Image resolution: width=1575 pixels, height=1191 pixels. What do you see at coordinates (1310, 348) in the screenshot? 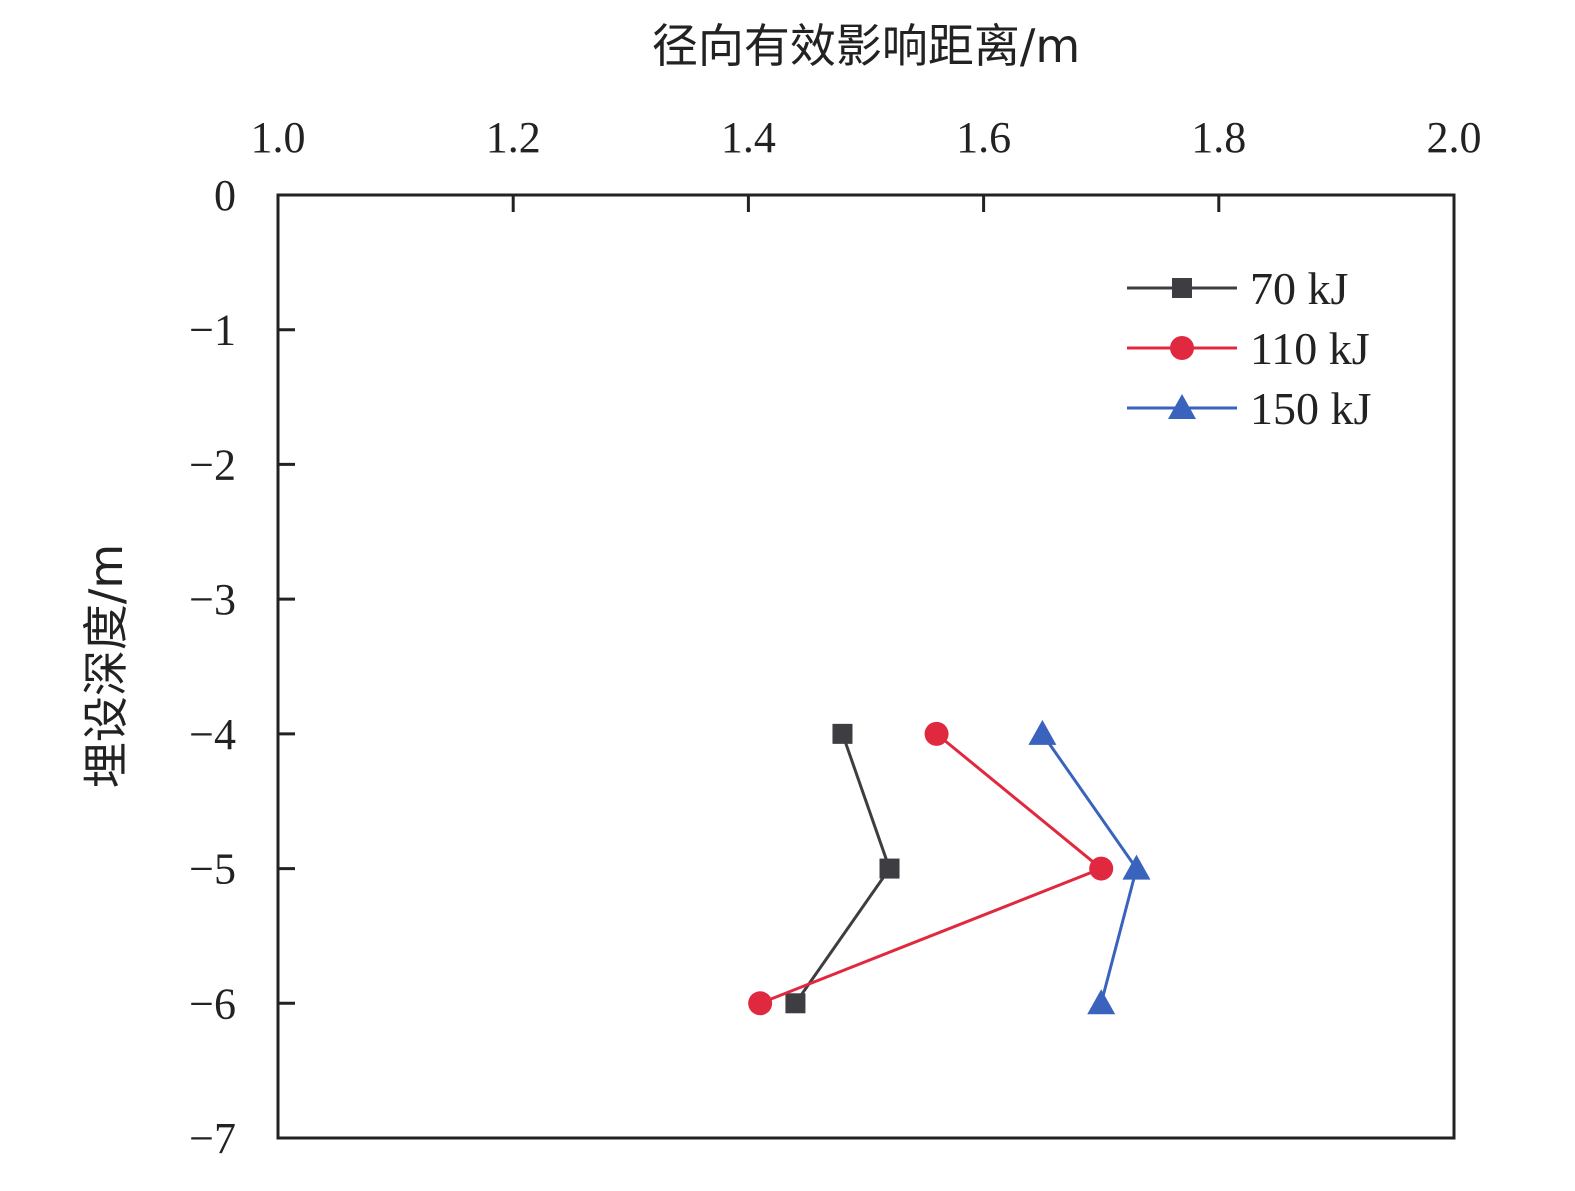
I see `legend-label: 110 kJ` at bounding box center [1310, 348].